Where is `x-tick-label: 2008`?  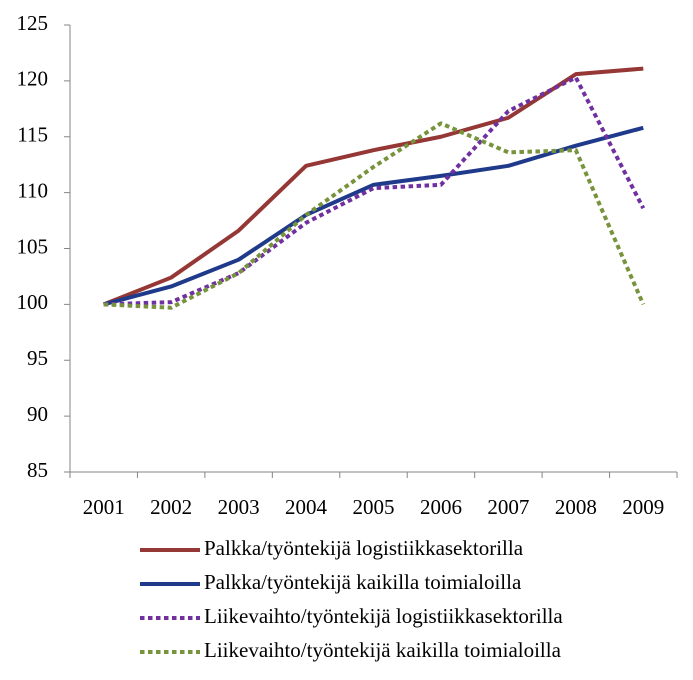 x-tick-label: 2008 is located at coordinates (576, 507).